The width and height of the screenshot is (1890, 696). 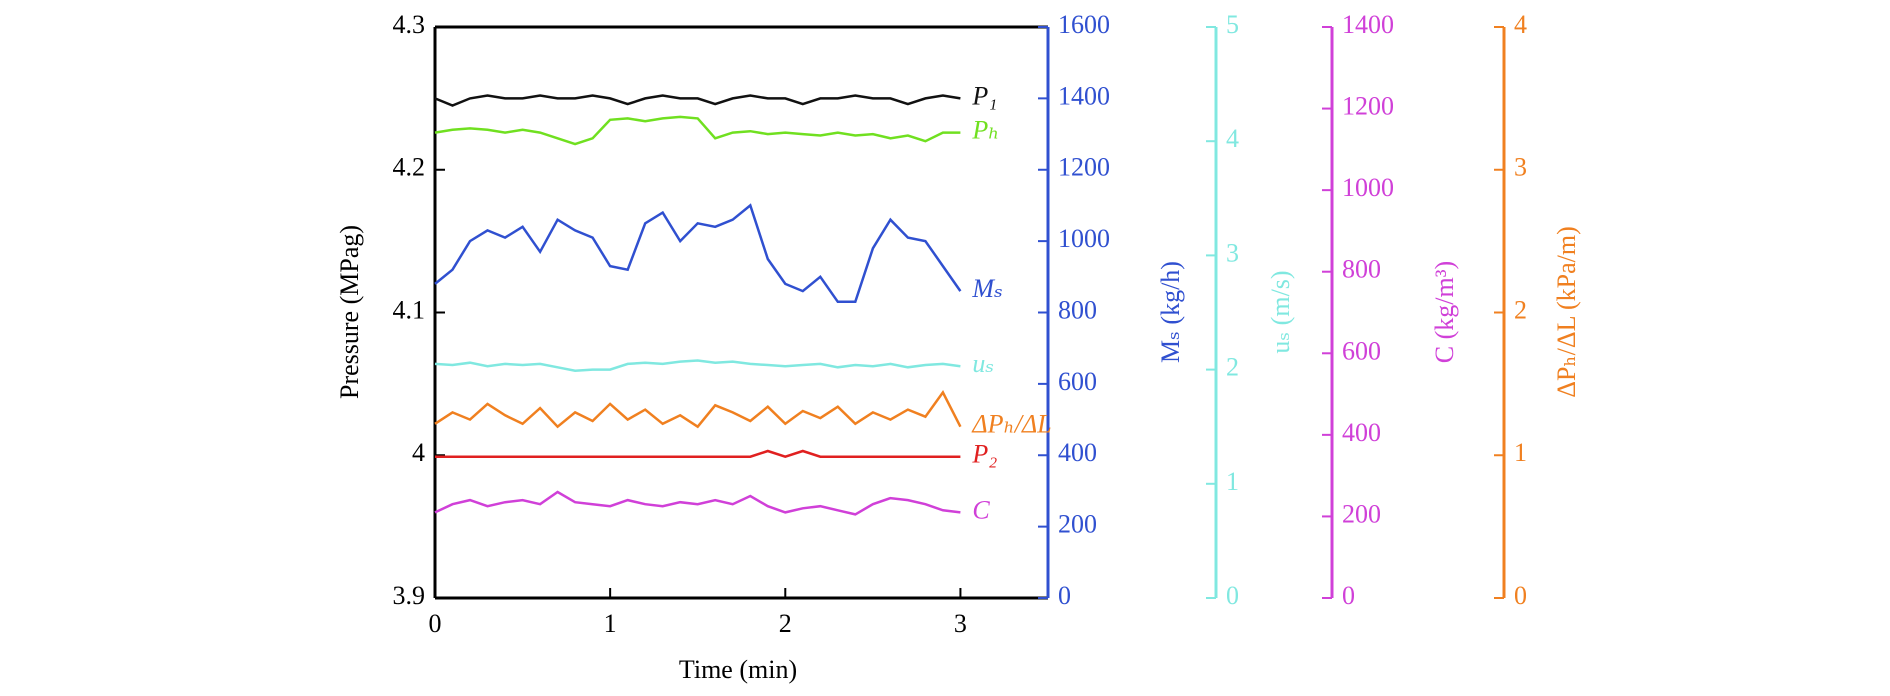 What do you see at coordinates (1084, 238) in the screenshot?
I see `y2-tick-label: 1000` at bounding box center [1084, 238].